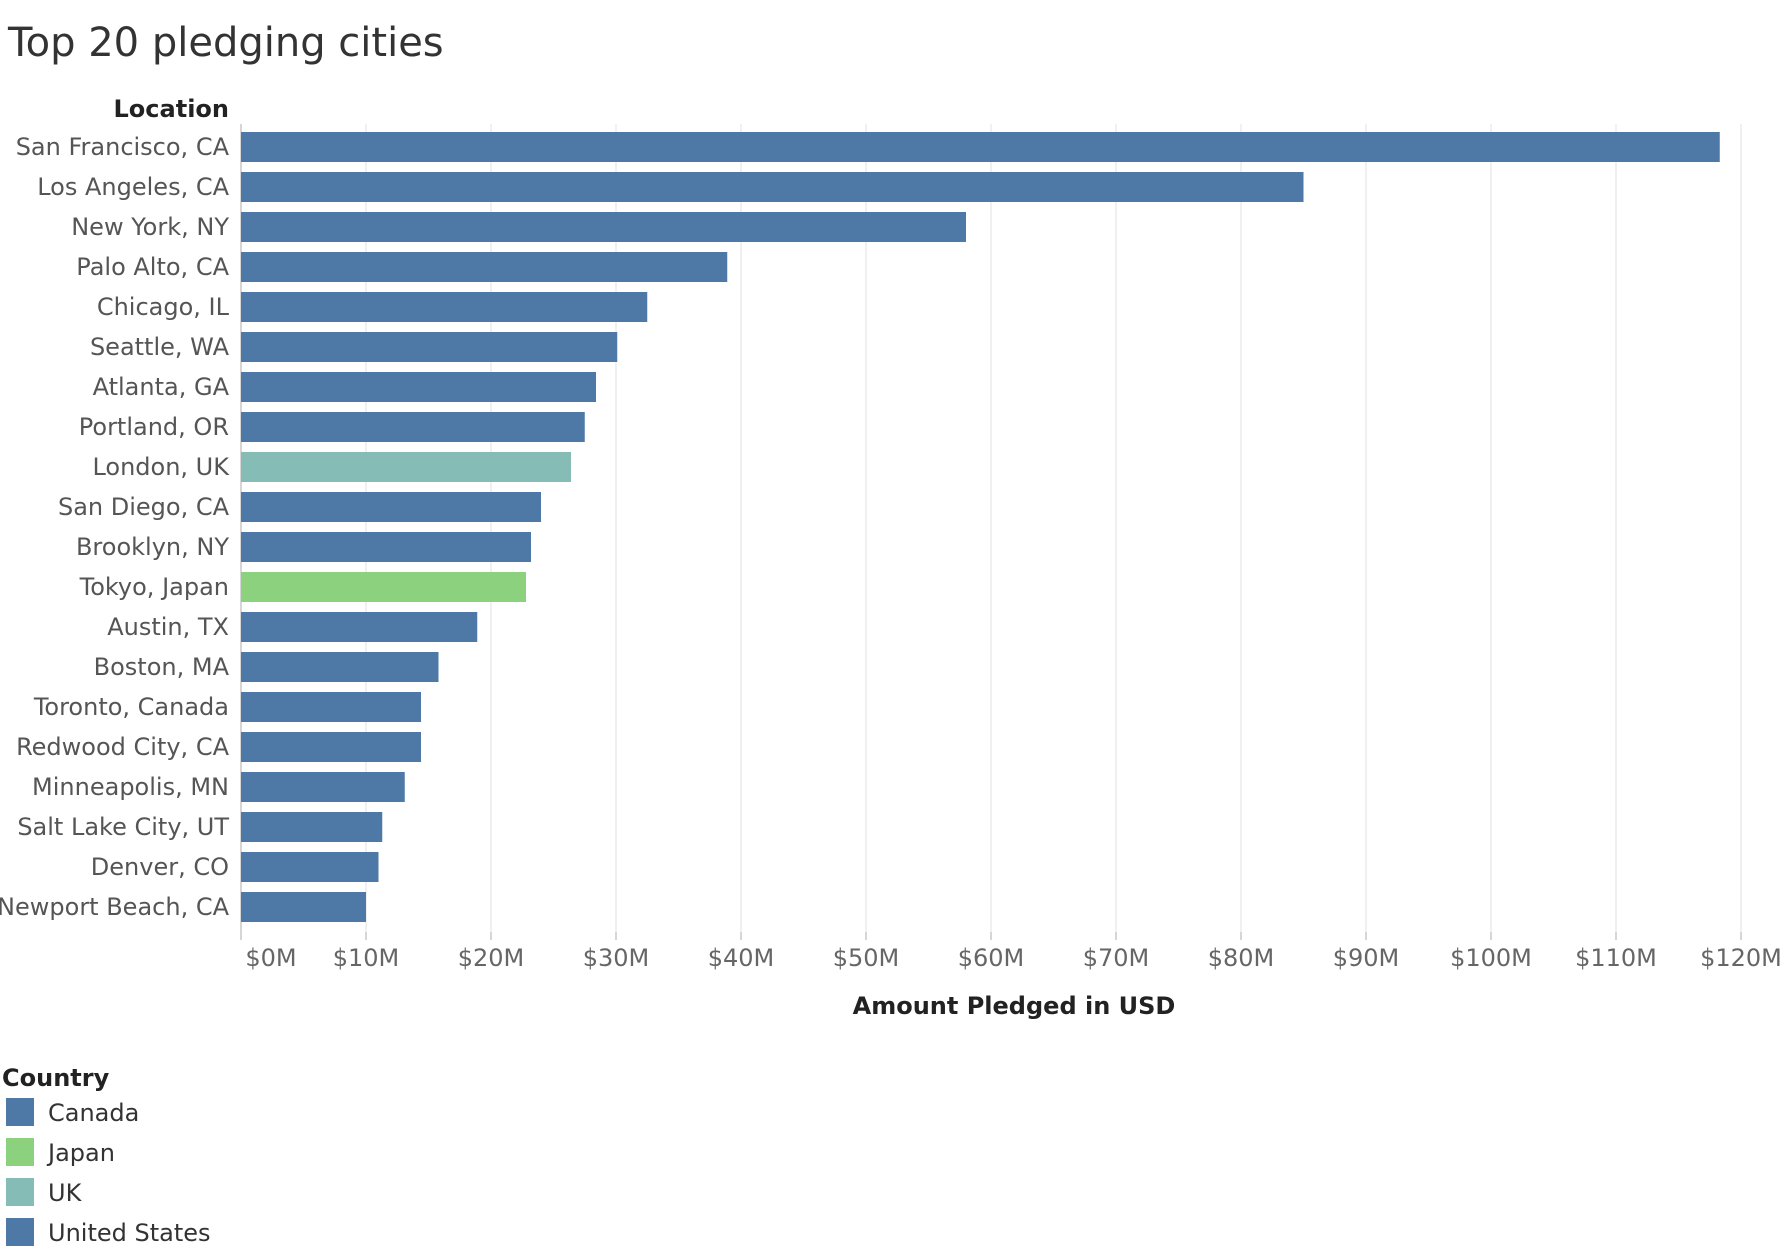  What do you see at coordinates (154, 427) in the screenshot?
I see `category-label: Portland, OR` at bounding box center [154, 427].